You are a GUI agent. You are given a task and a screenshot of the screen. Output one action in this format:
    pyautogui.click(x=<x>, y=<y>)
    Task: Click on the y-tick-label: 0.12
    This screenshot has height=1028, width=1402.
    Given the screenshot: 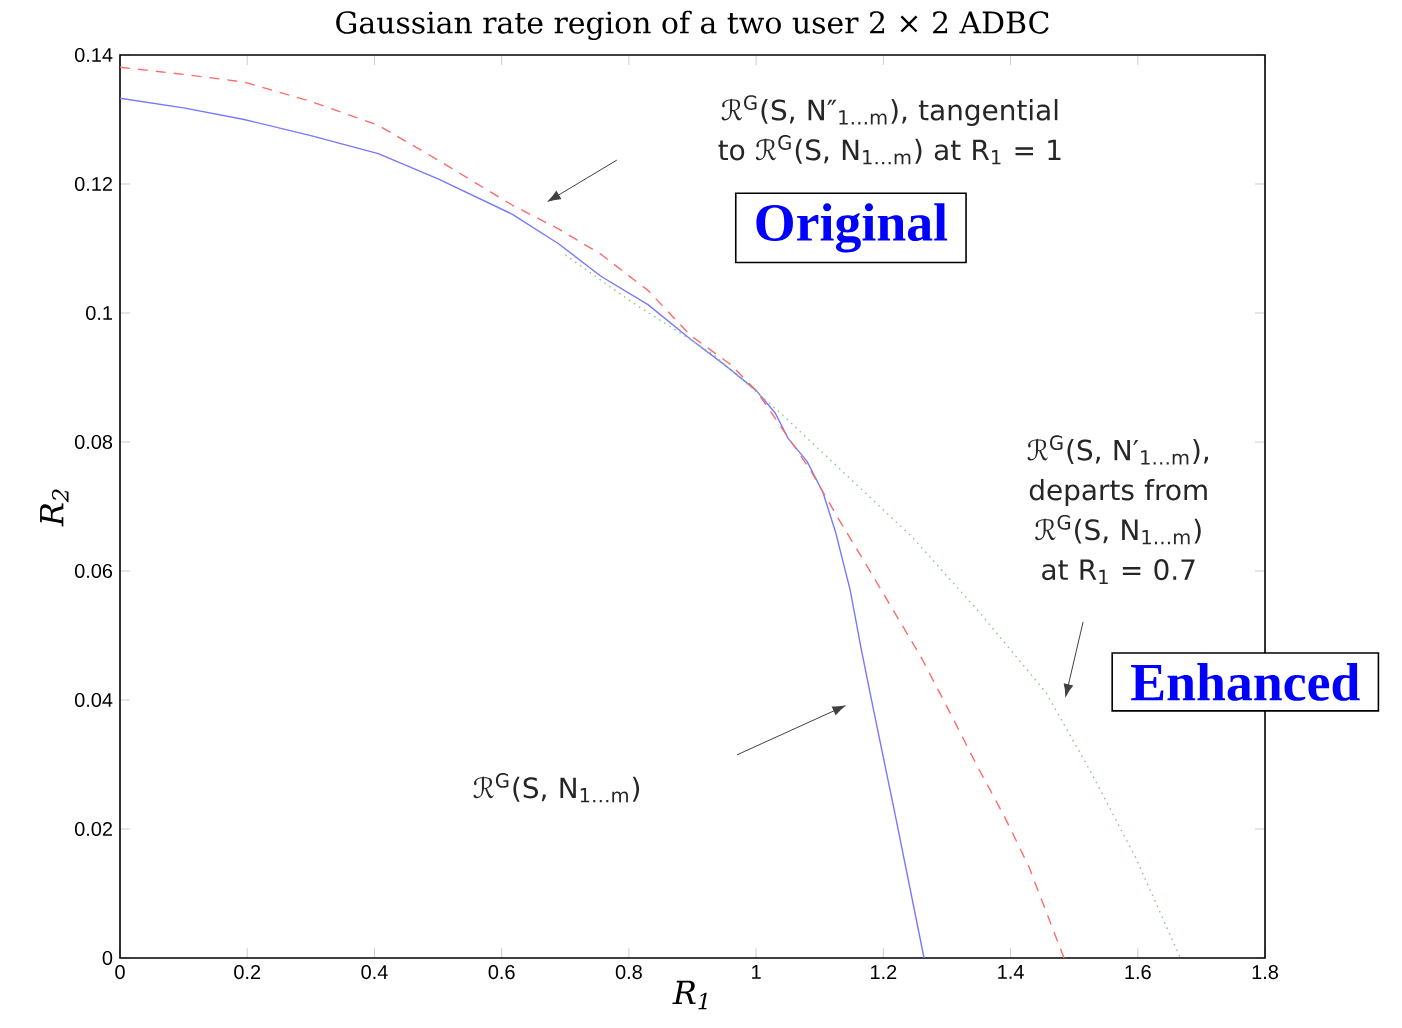 What is the action you would take?
    pyautogui.click(x=93, y=184)
    